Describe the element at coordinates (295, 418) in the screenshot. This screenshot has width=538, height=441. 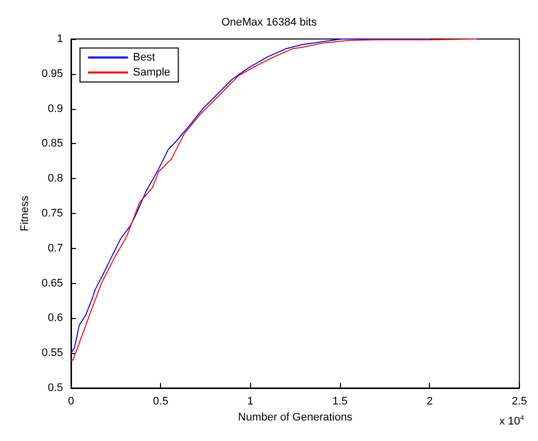
I see `x-axis-title: Number of Generations` at that location.